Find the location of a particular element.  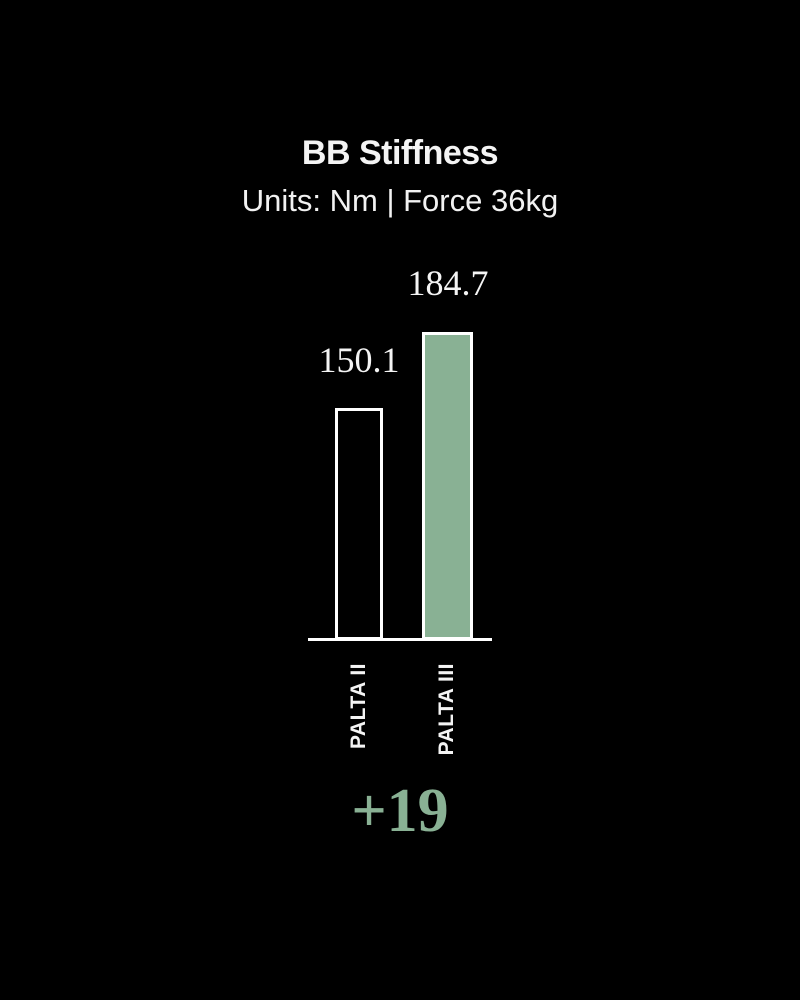

difference-annotation: +19 is located at coordinates (400, 811).